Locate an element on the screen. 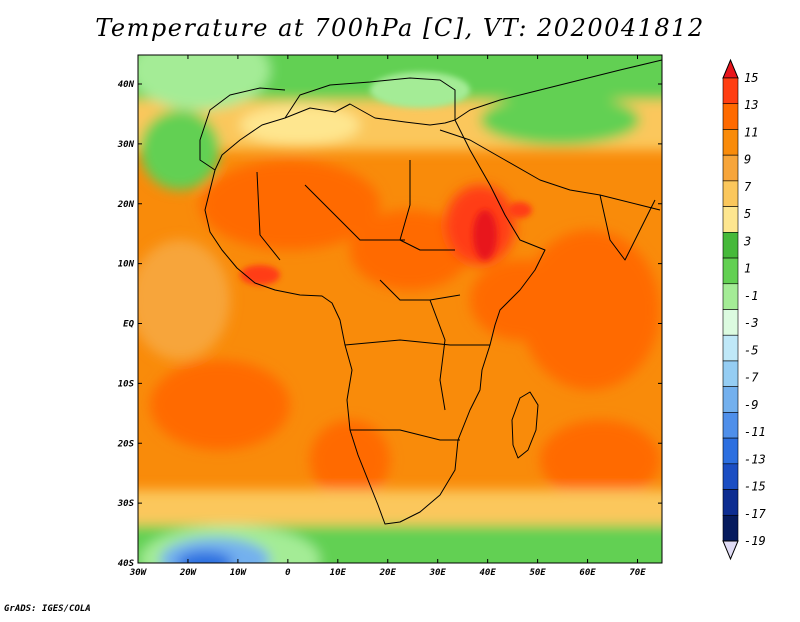  lat-label: 20S is located at coordinates (126, 444).